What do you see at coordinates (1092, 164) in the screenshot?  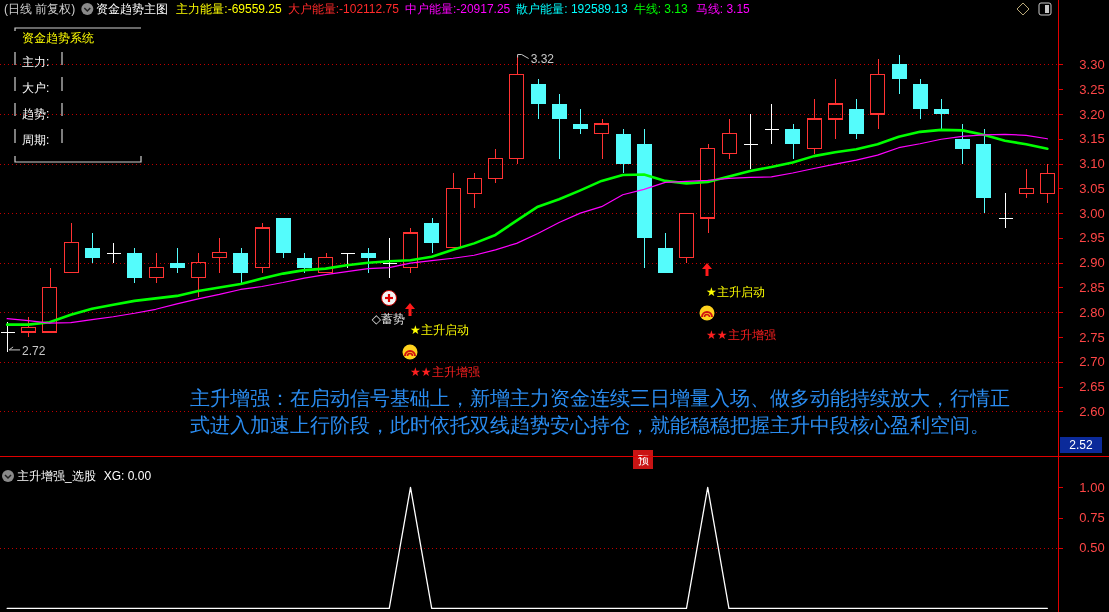 I see `ytick-label: 3.10` at bounding box center [1092, 164].